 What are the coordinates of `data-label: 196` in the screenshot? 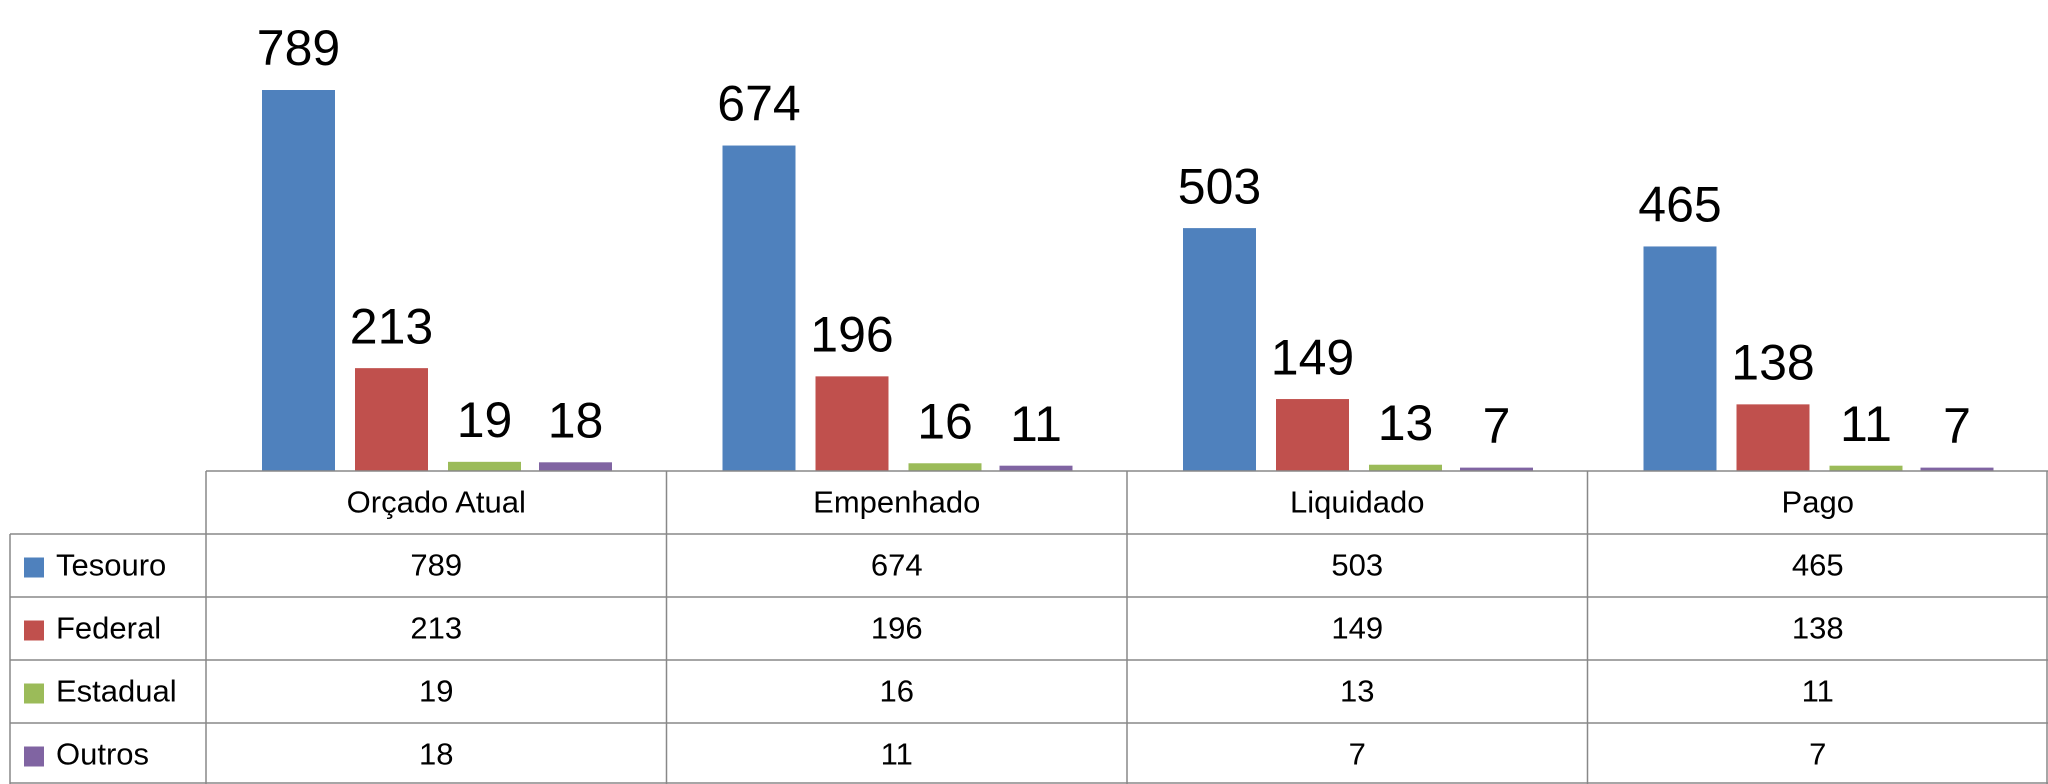 It's located at (851, 335).